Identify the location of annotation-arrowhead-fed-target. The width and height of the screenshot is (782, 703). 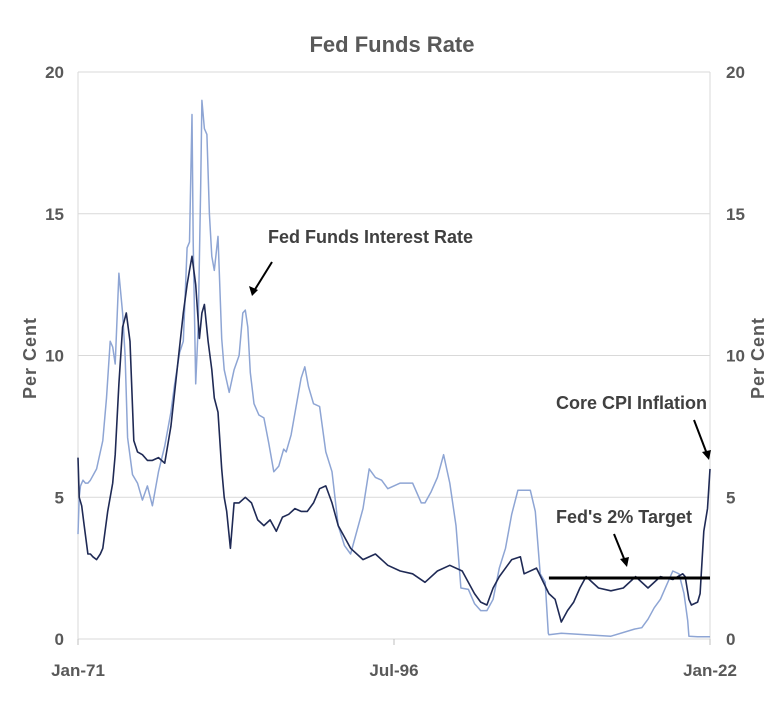
(624, 562).